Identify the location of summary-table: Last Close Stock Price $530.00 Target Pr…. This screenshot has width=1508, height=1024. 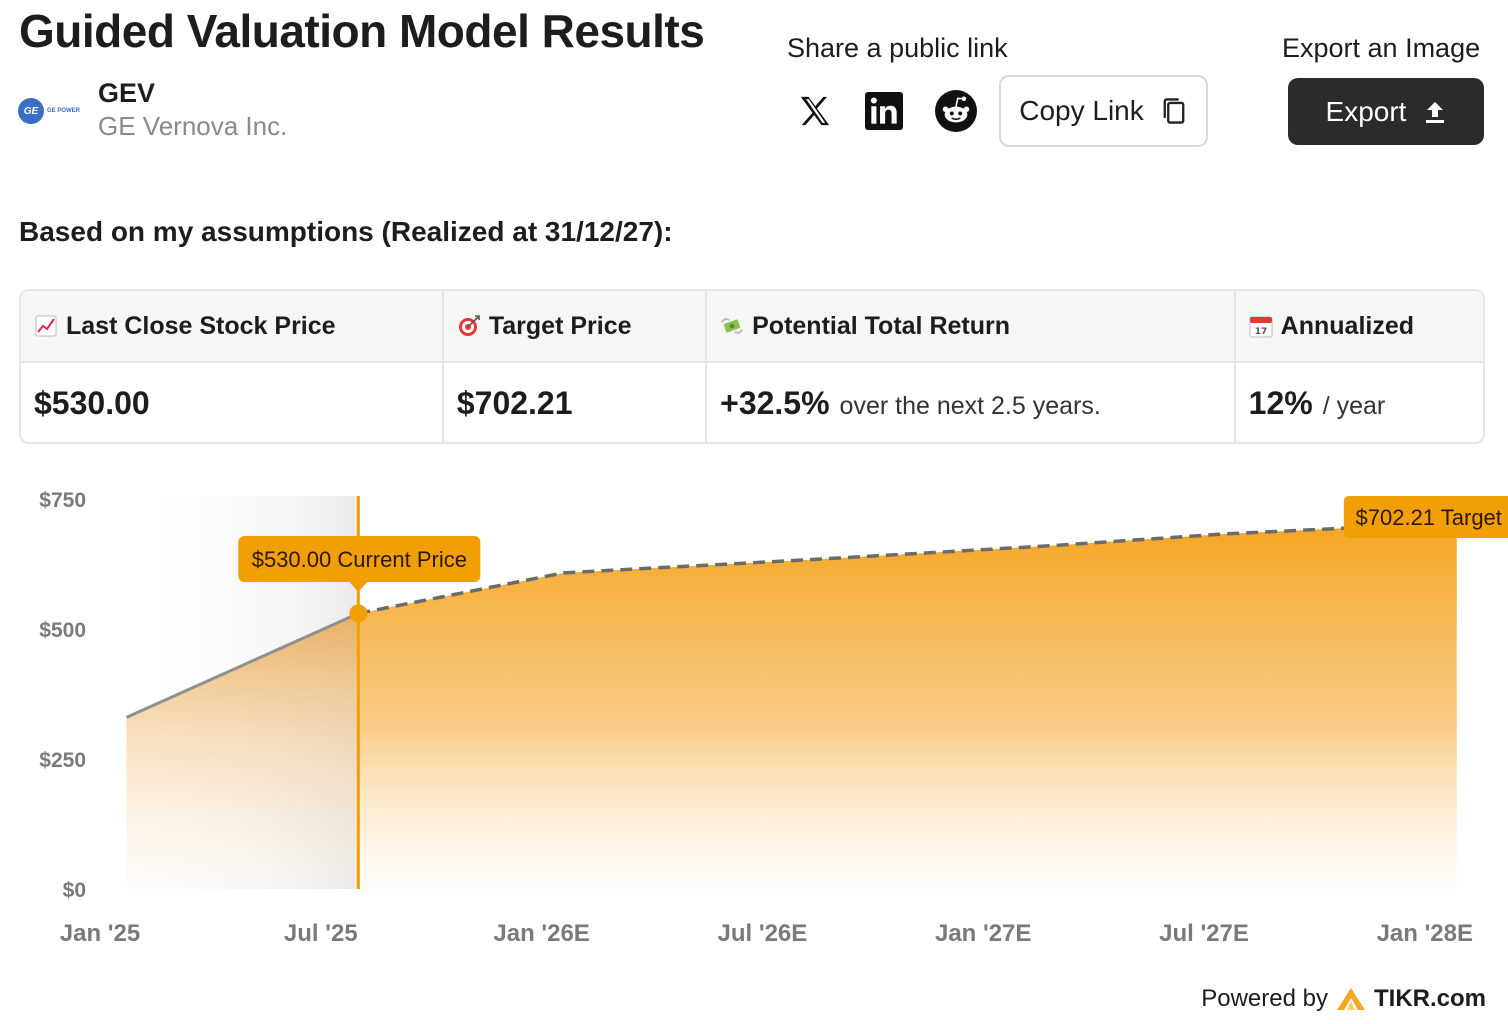
(752, 366).